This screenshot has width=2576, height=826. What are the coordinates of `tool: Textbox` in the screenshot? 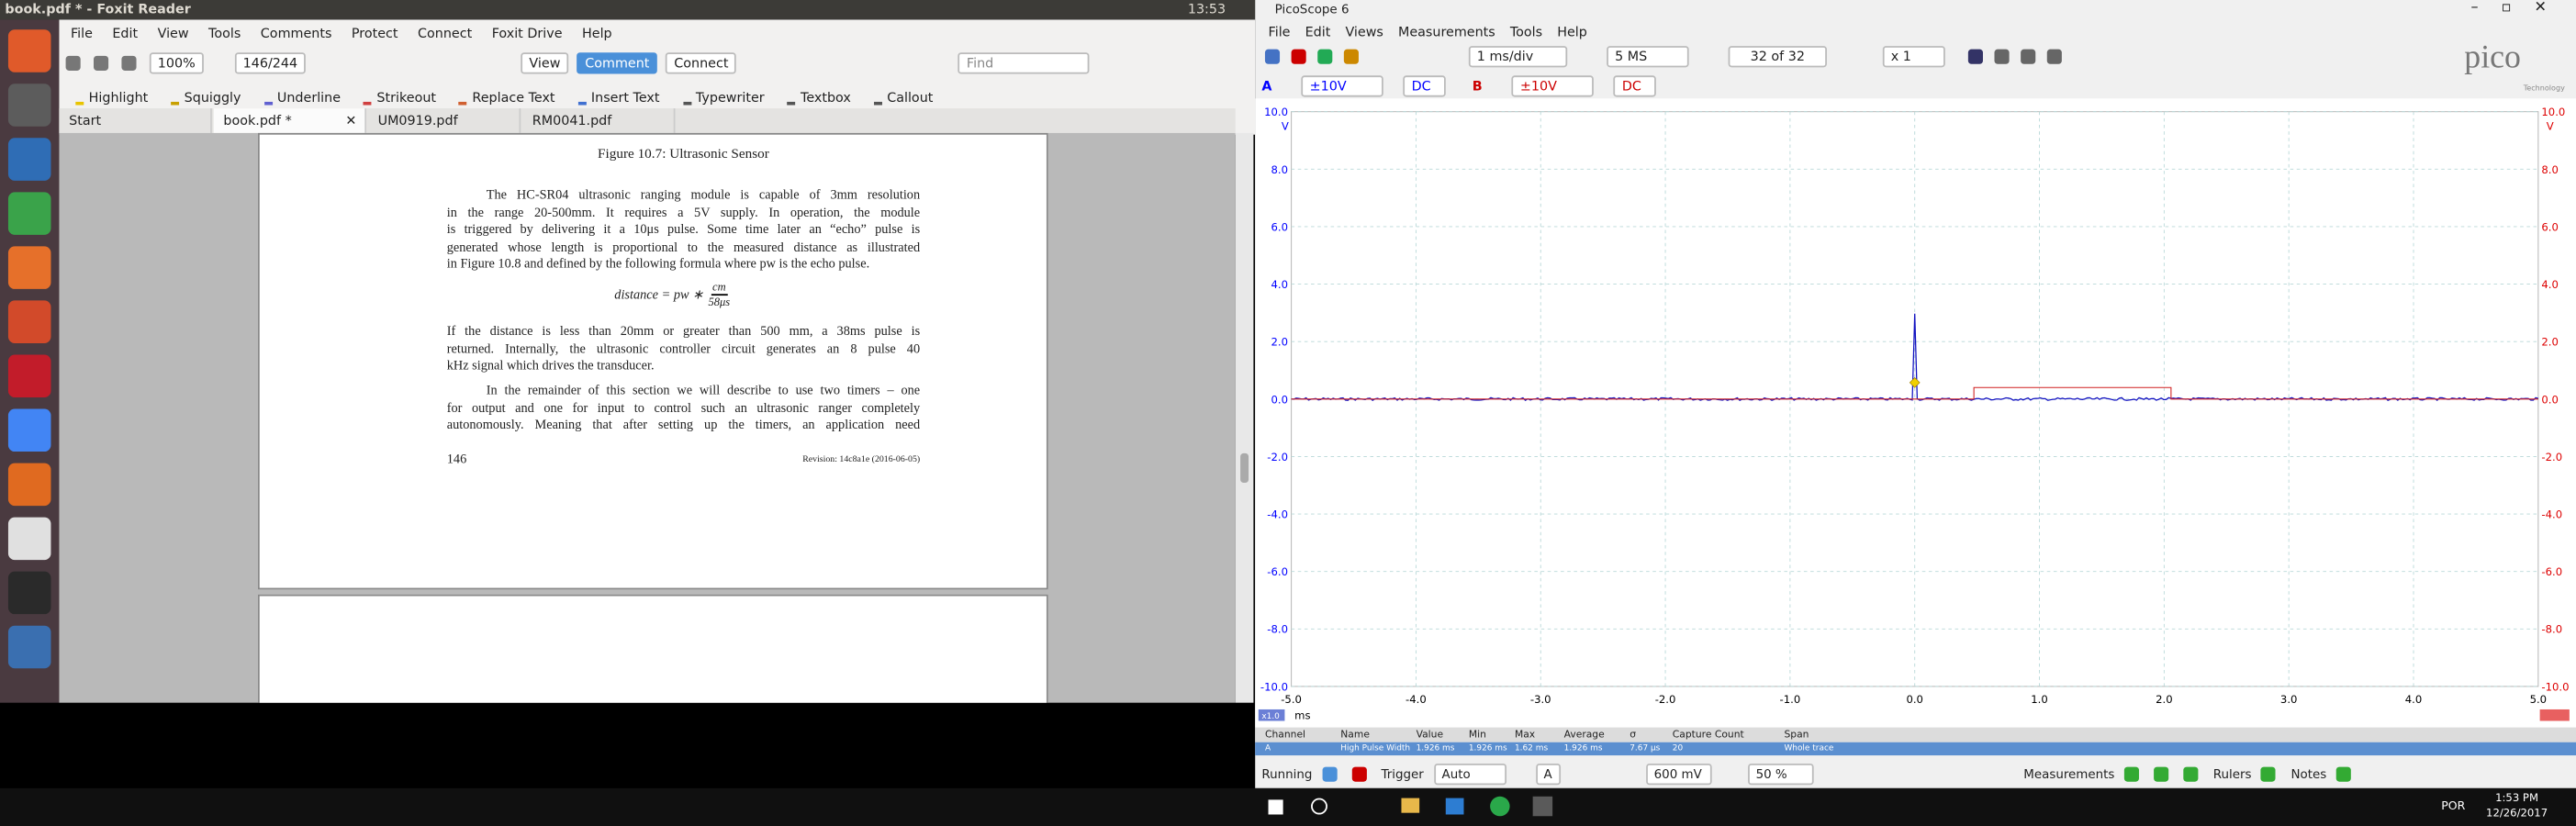 It's located at (819, 98).